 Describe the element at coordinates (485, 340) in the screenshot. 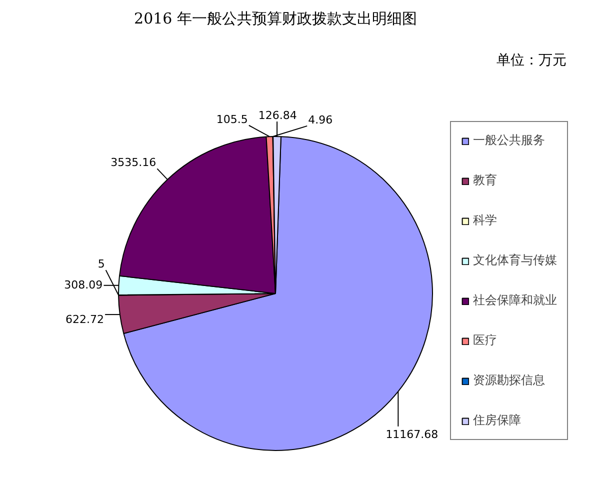

I see `legend-label: 医疗` at that location.